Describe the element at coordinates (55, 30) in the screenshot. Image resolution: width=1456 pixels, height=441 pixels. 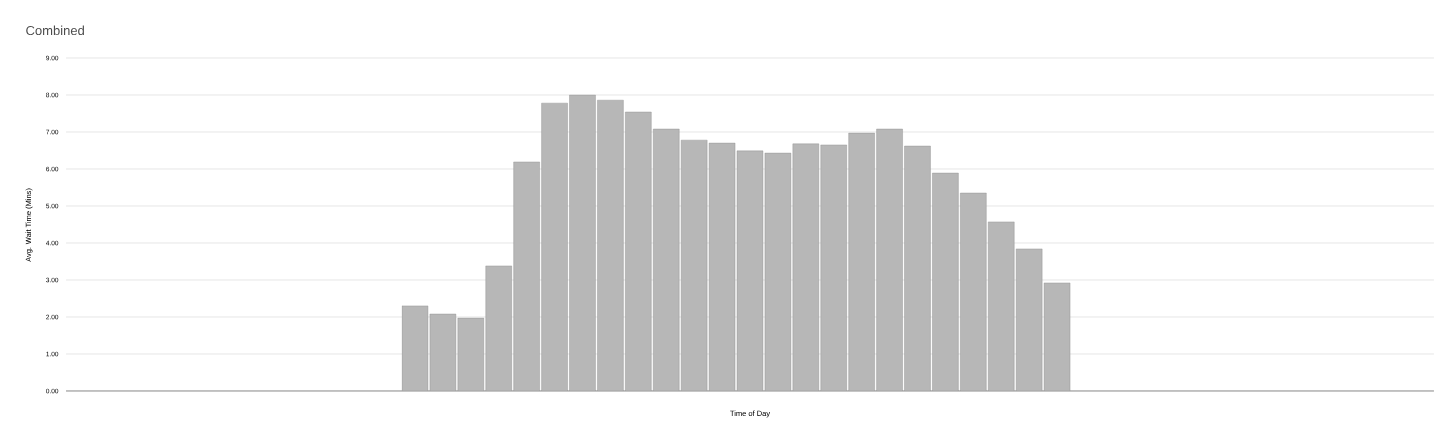
I see `chart-title: Combined` at that location.